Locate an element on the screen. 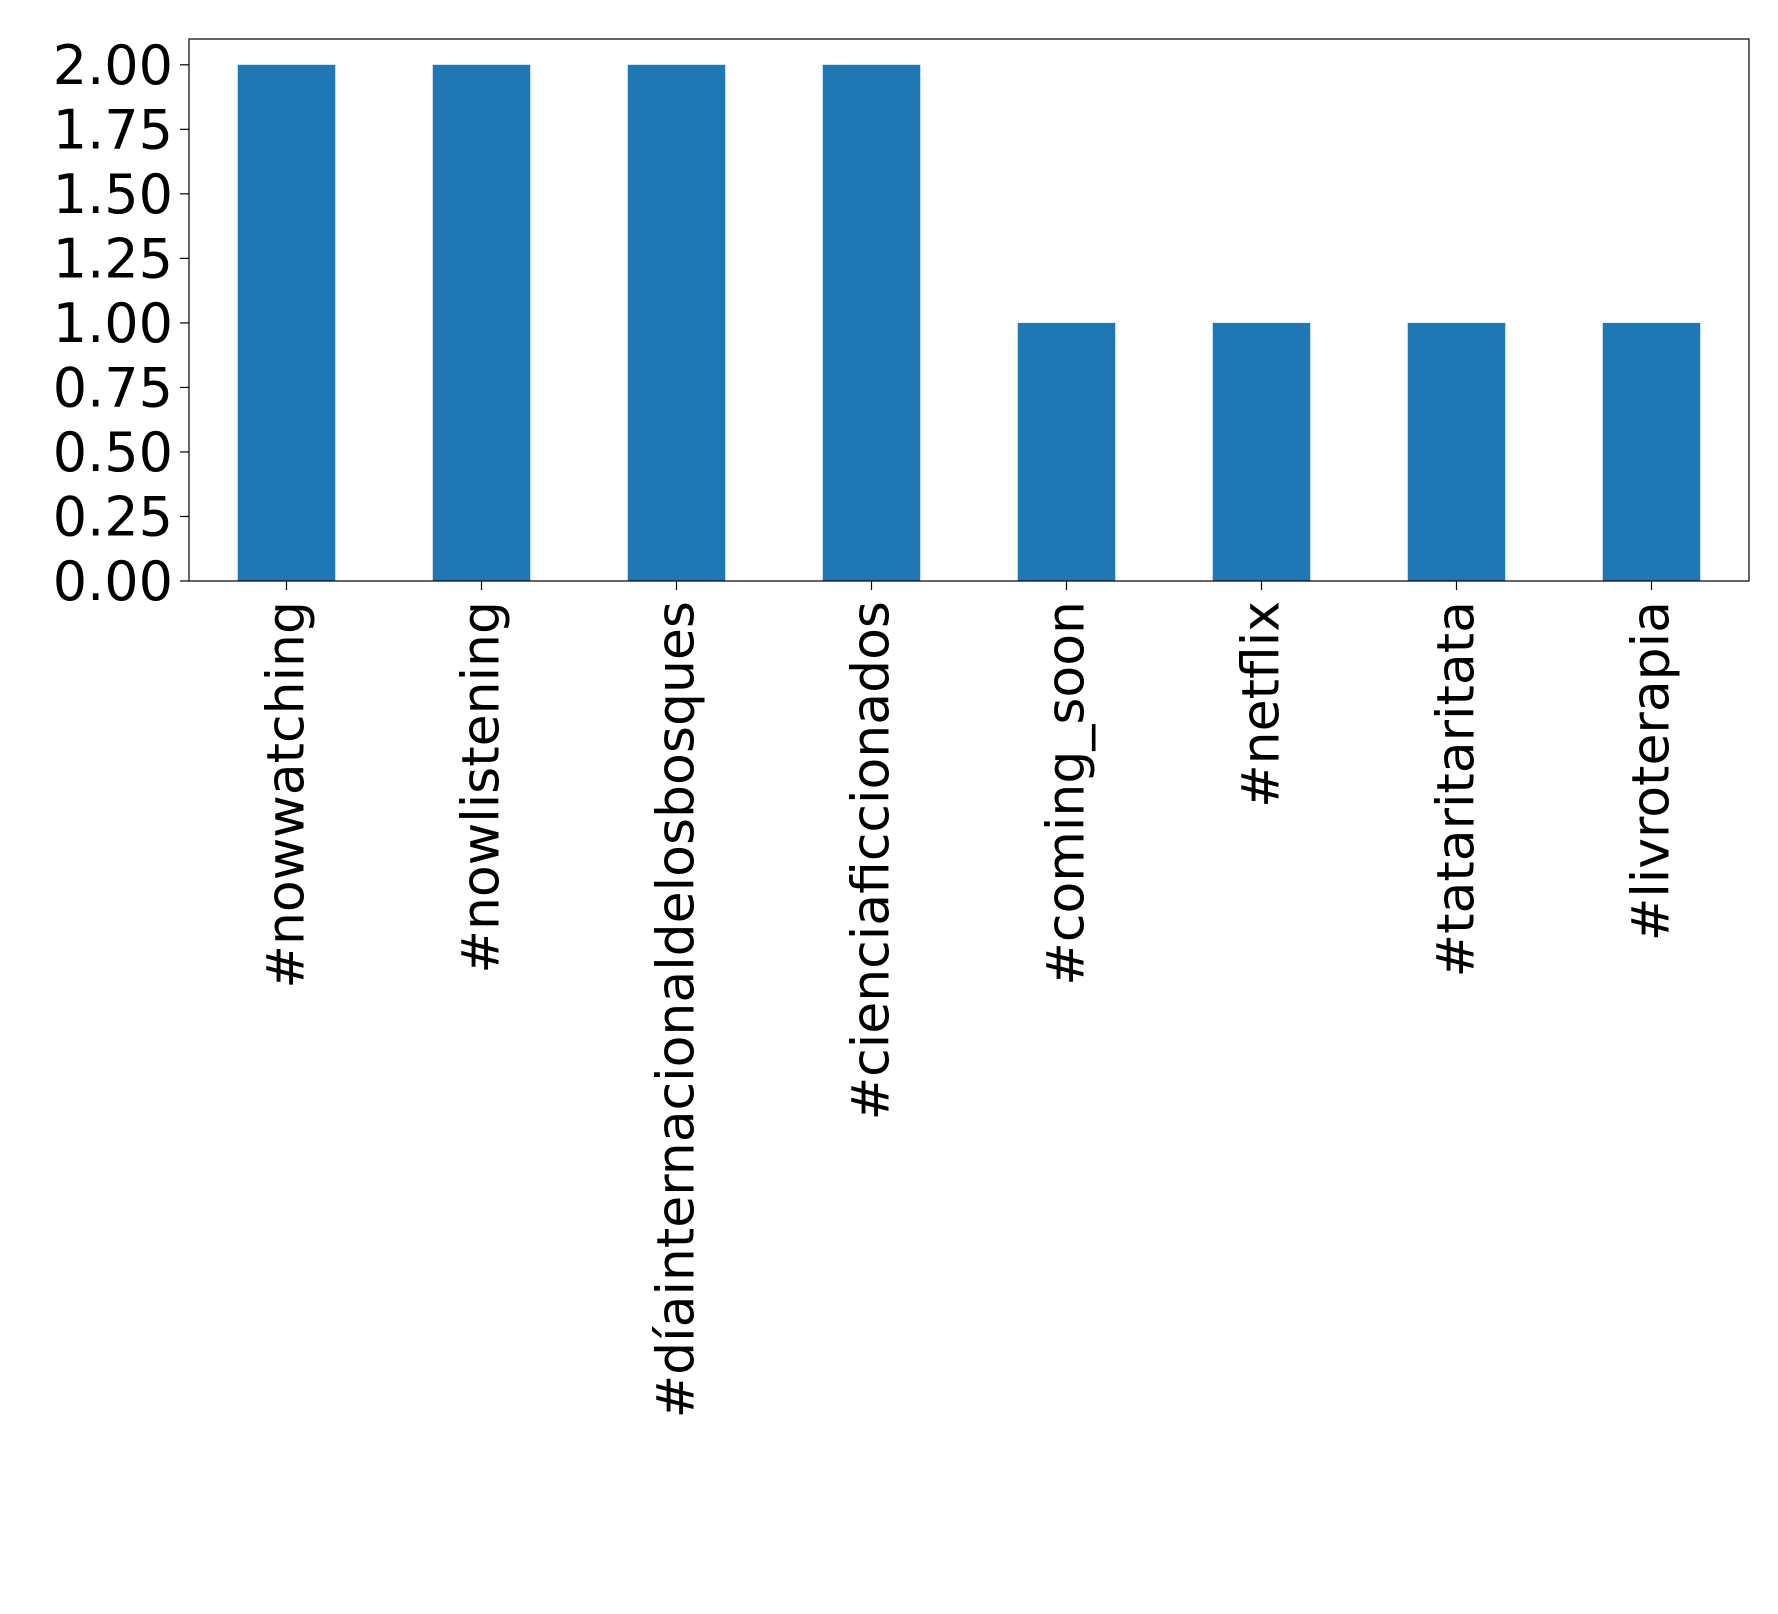  y-tick-label: 0.25 is located at coordinates (113, 516).